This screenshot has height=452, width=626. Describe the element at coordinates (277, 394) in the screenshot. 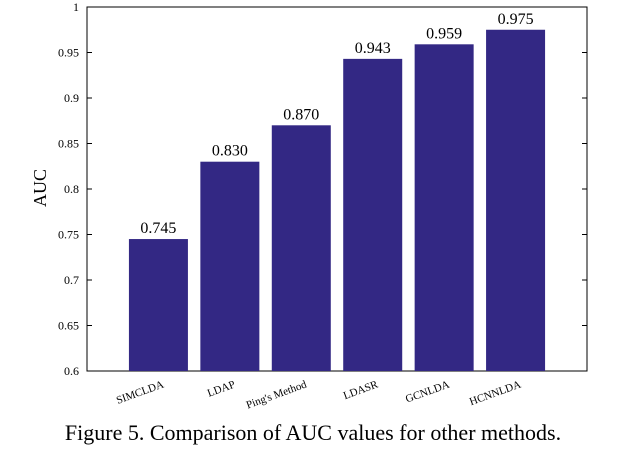

I see `x-tick-label: Ping's Method` at that location.